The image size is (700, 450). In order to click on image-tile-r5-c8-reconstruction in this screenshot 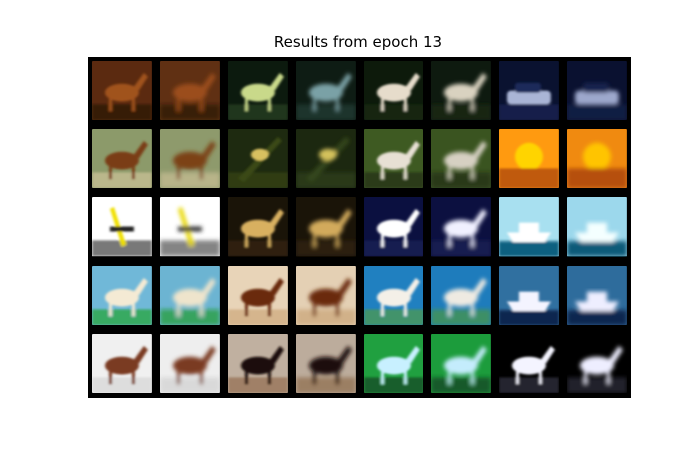, I will do `click(597, 363)`.